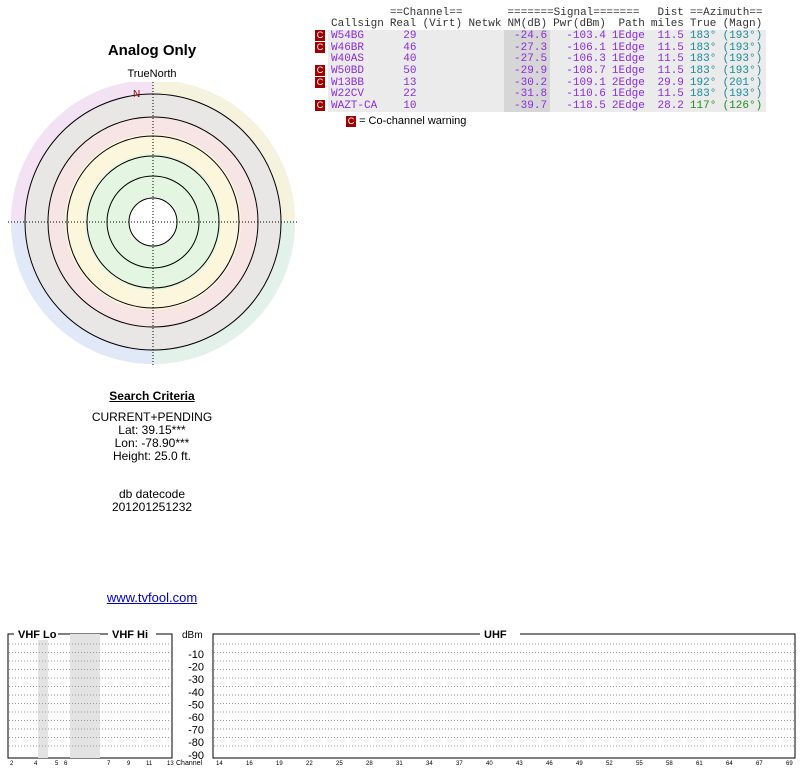 This screenshot has height=768, width=800. I want to click on callsign-cell: W13BB, so click(357, 83).